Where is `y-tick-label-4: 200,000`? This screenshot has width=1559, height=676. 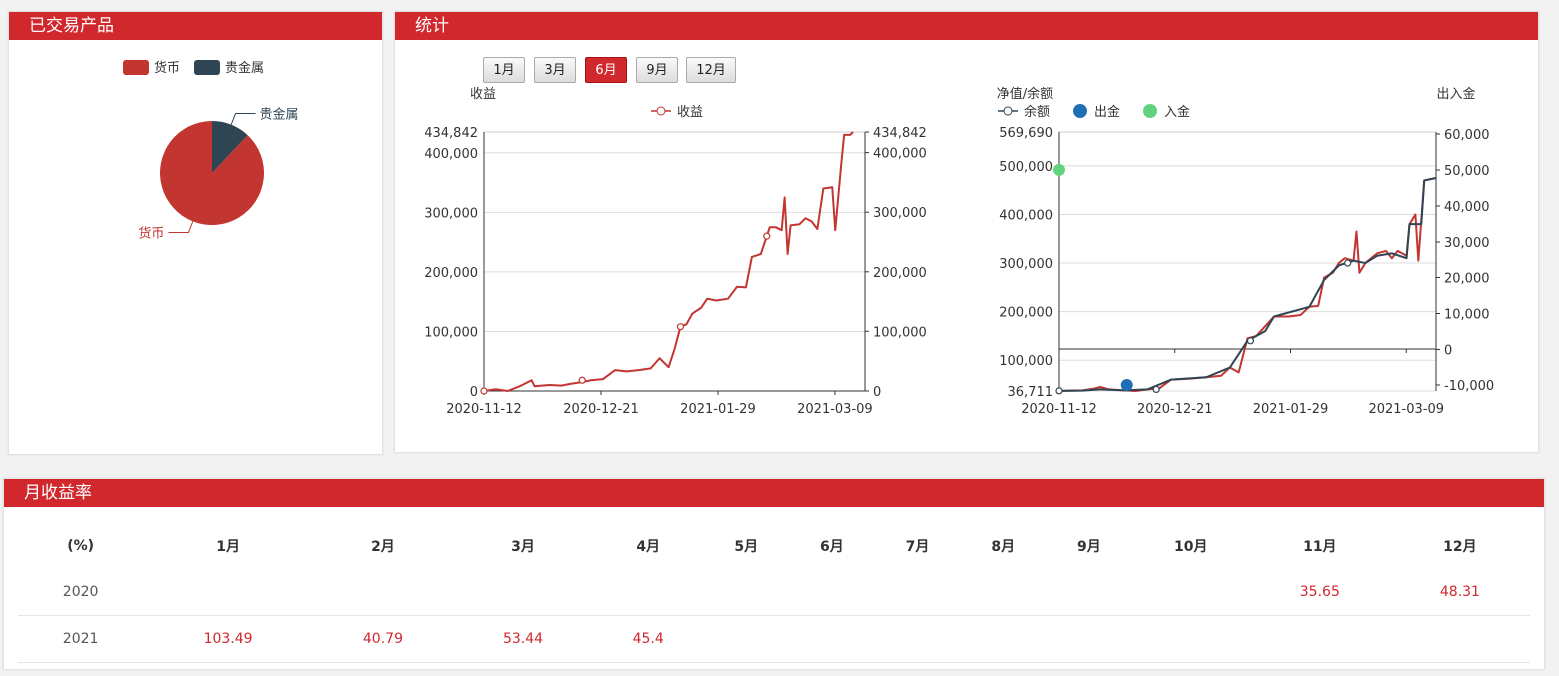
y-tick-label-4: 200,000 is located at coordinates (1026, 313).